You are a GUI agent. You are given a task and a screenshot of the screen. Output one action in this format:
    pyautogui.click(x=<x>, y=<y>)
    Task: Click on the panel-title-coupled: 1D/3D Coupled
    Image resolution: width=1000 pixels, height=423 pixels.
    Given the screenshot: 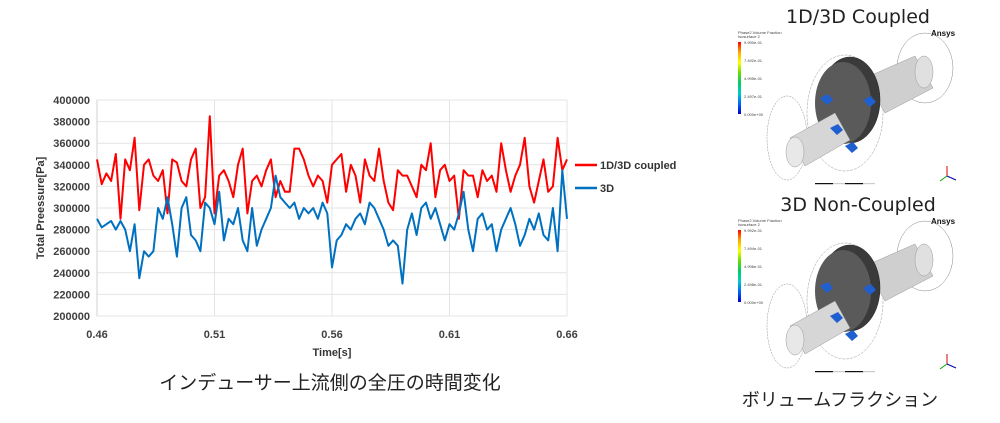 What is the action you would take?
    pyautogui.click(x=858, y=17)
    